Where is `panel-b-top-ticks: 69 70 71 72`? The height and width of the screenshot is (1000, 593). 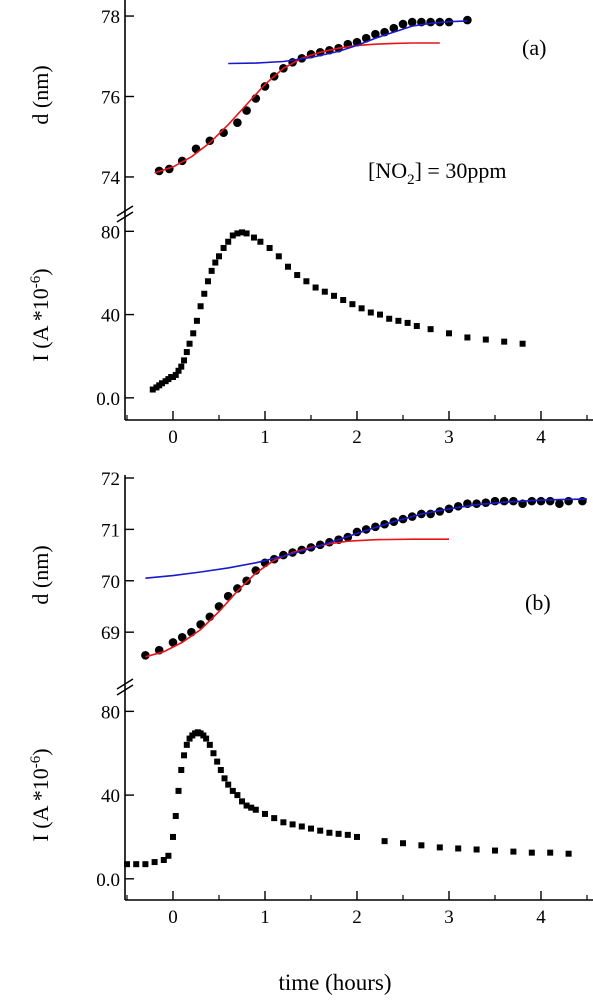 panel-b-top-ticks: 69 70 71 72 is located at coordinates (117, 556).